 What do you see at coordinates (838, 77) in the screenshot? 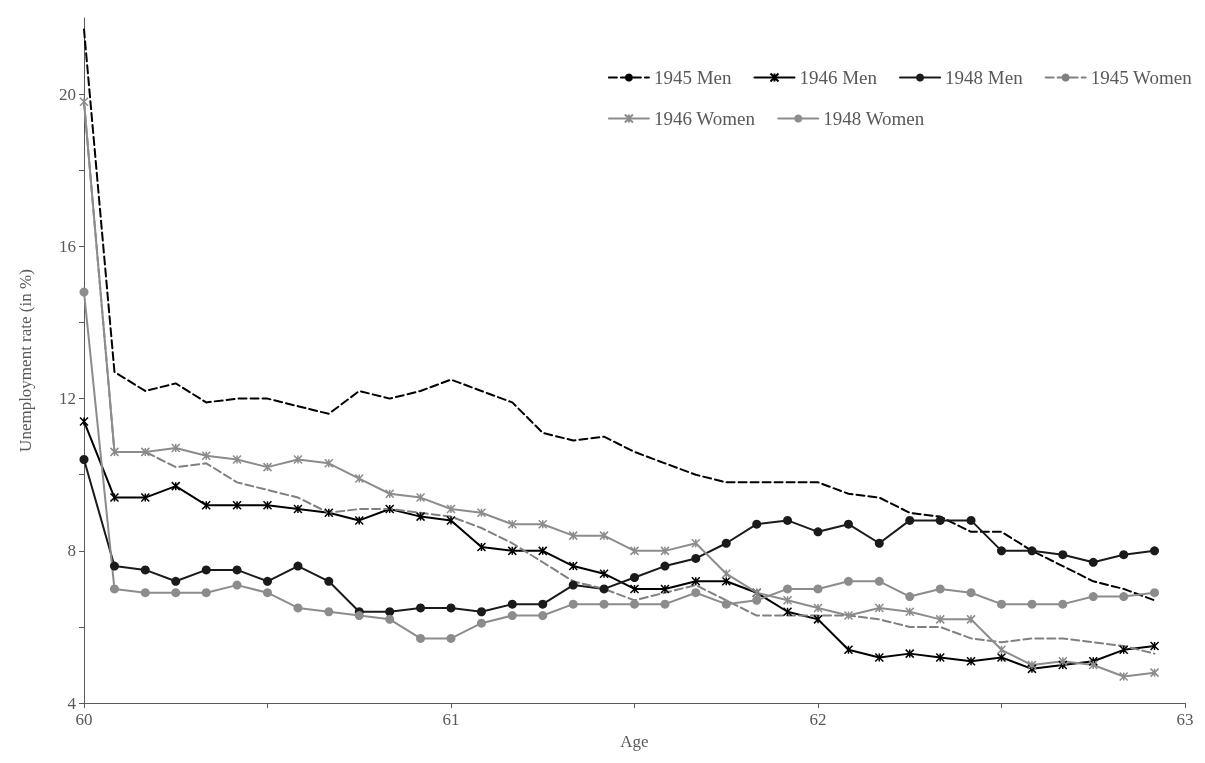
I see `legend-label: 1946 Men` at bounding box center [838, 77].